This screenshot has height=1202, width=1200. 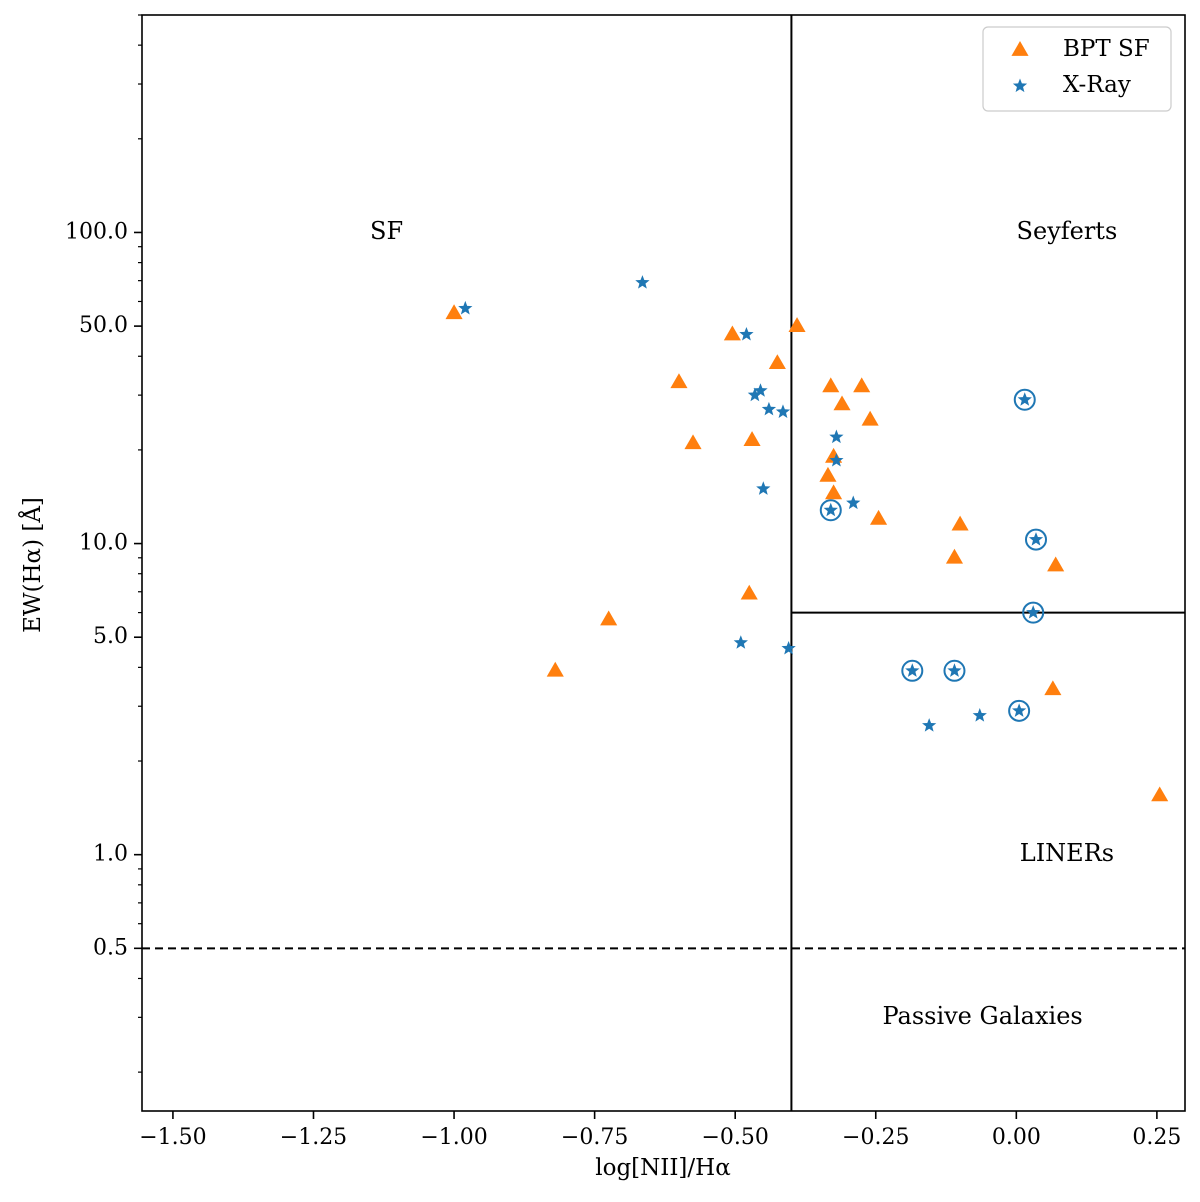 I want to click on y-tick-label: 5.0, so click(x=110, y=636).